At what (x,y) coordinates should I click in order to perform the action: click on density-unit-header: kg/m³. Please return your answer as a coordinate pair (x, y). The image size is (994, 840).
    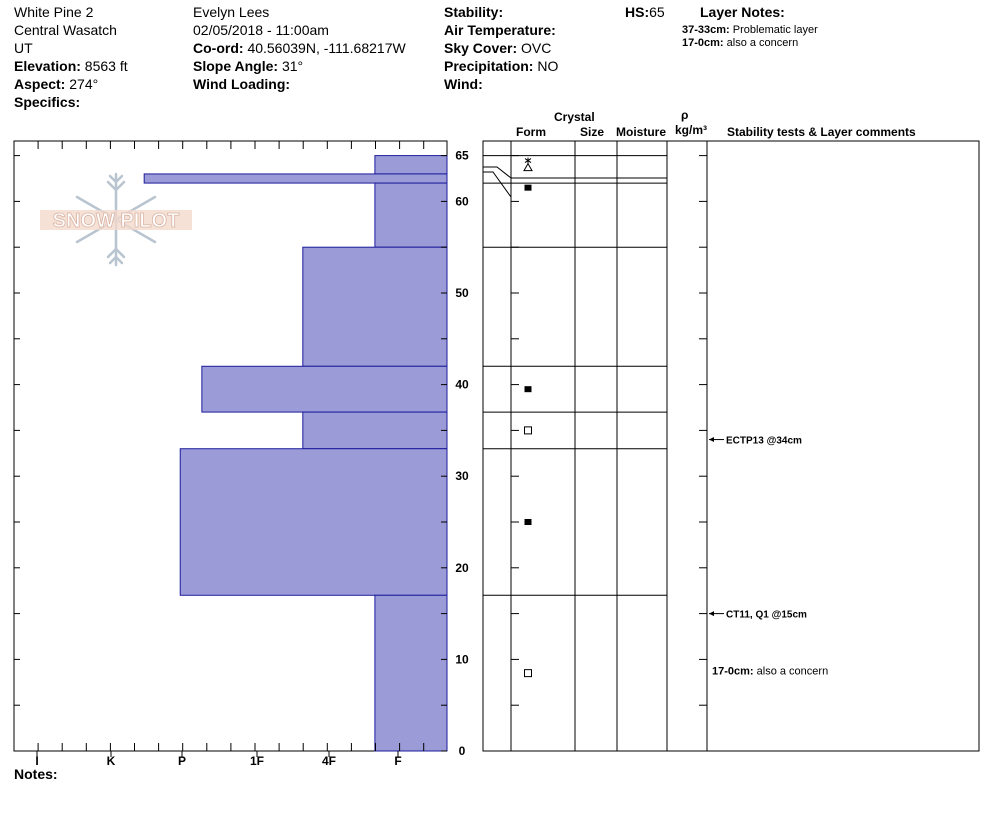
    Looking at the image, I should click on (691, 130).